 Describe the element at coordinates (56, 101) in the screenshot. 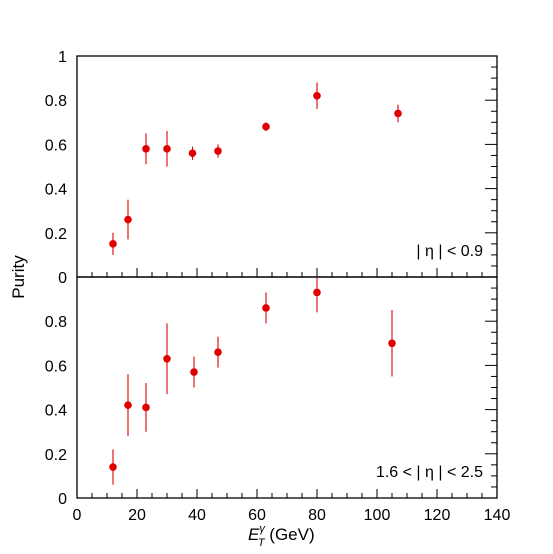

I see `top-y-tick-label: 0.8` at that location.